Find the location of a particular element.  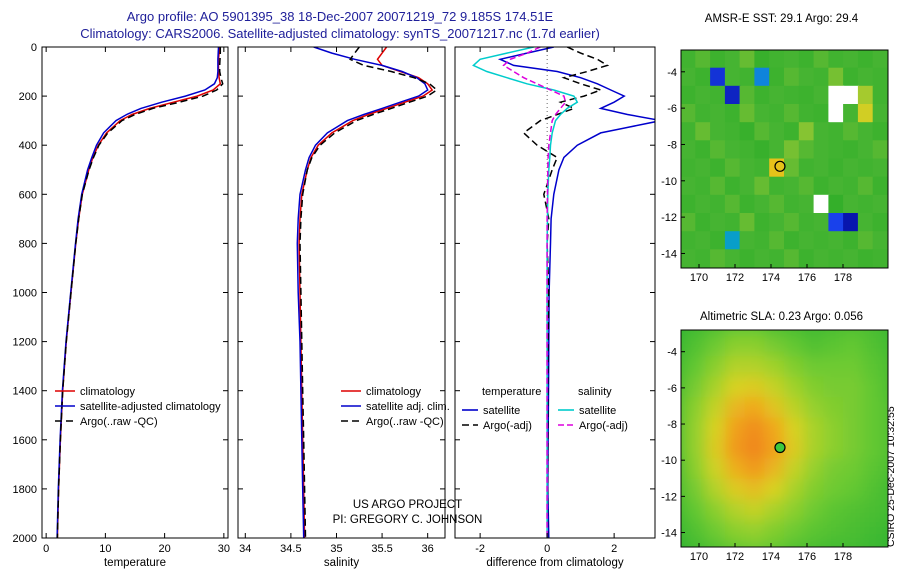

legend-label-salinity-satellite-difference: satellite is located at coordinates (597, 411).